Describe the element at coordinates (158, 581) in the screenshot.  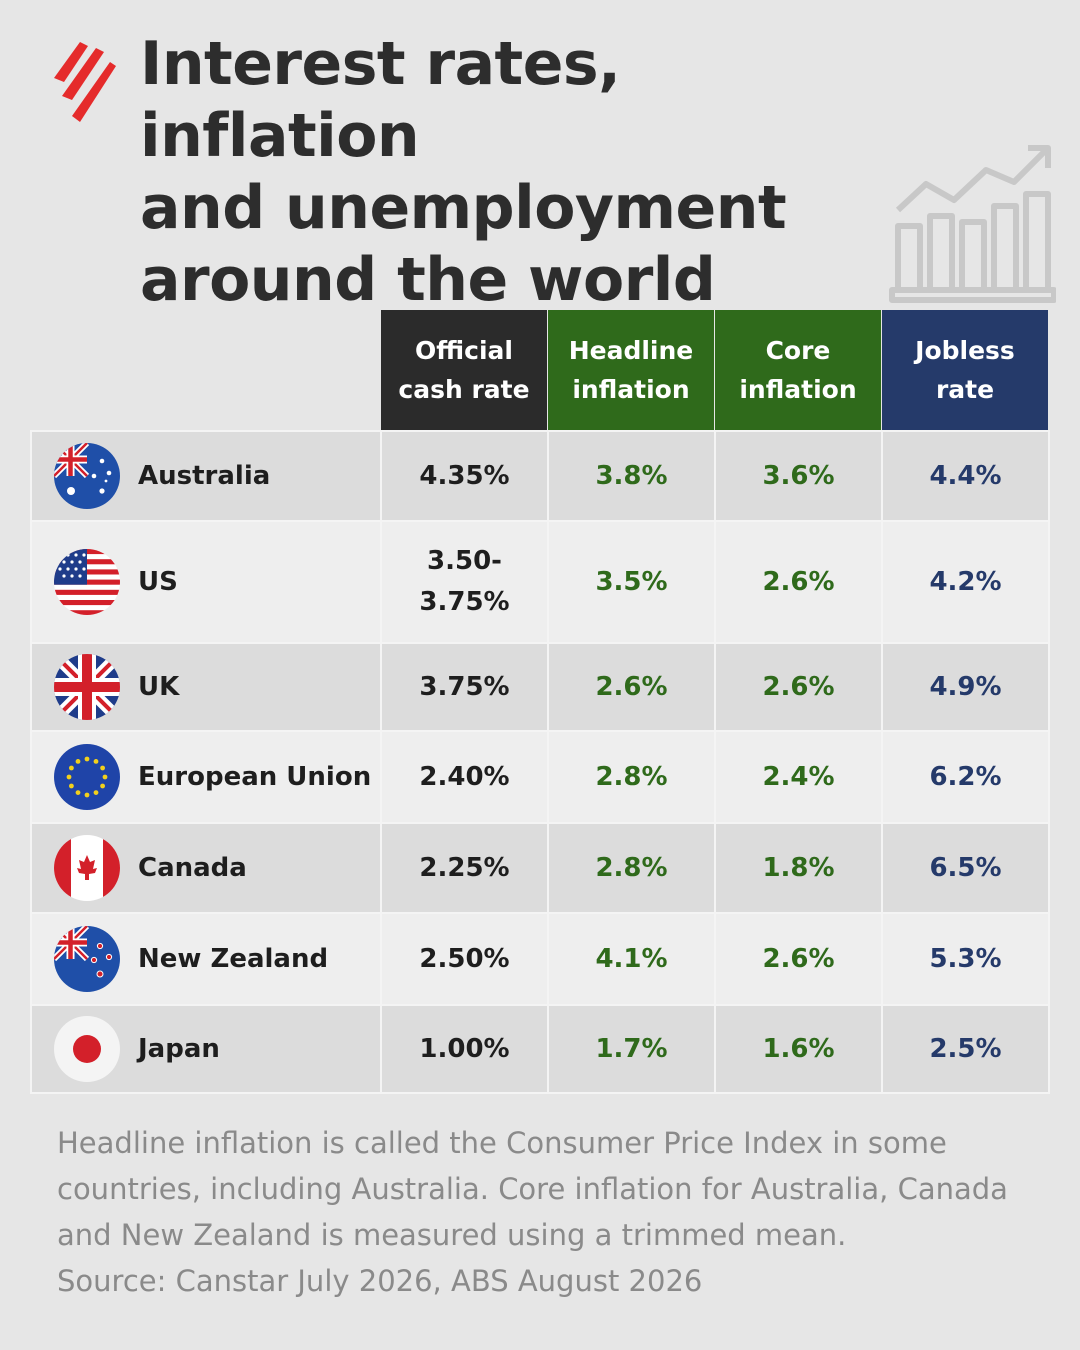
I see `country-name: US` at that location.